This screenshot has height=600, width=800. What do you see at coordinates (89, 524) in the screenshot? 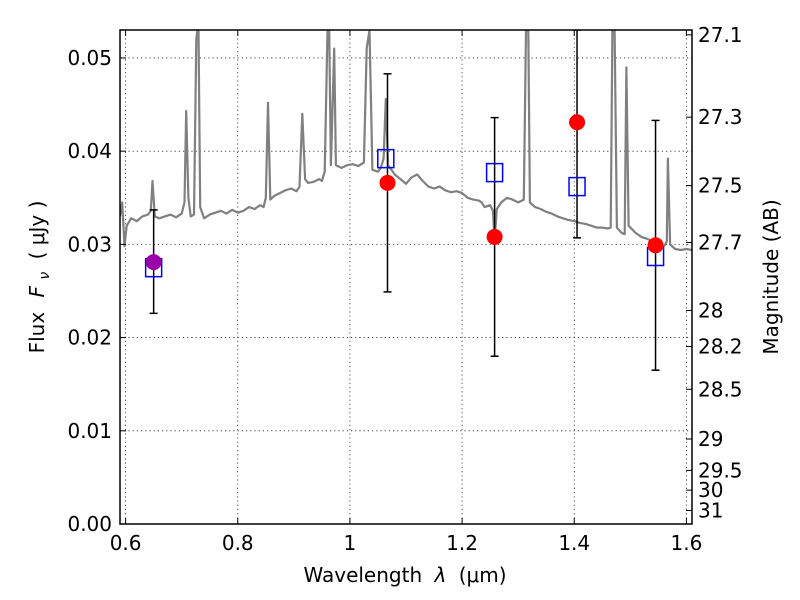
I see `y-tick-label: 0.00` at bounding box center [89, 524].